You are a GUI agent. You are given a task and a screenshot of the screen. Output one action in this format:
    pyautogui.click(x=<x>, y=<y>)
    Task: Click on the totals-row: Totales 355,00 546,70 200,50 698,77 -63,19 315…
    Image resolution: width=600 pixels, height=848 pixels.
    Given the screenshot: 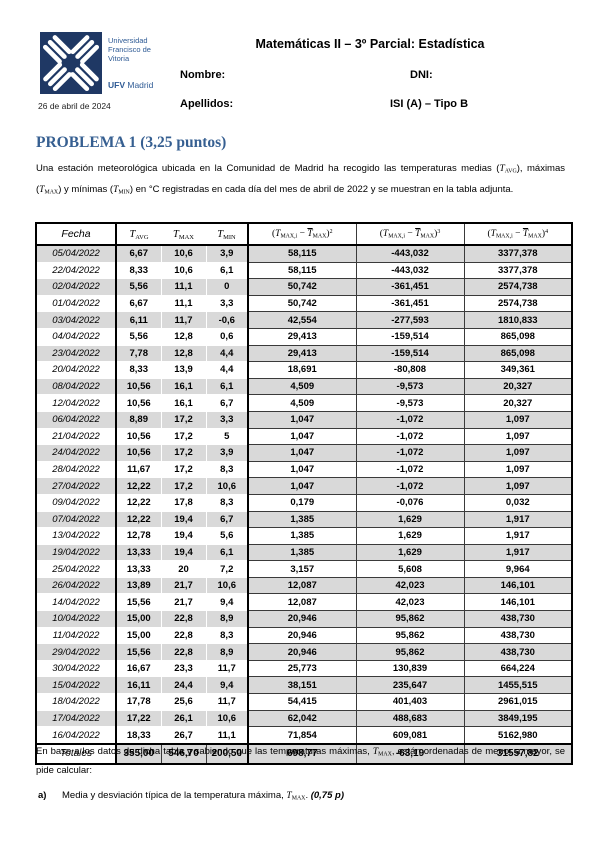 What is the action you would take?
    pyautogui.click(x=304, y=753)
    